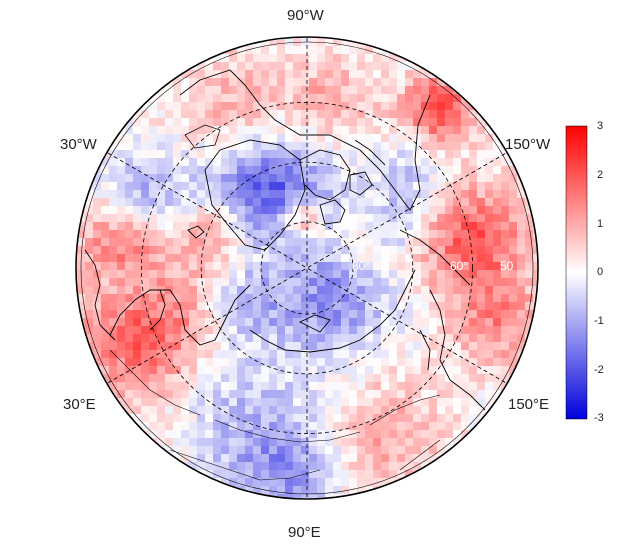  Describe the element at coordinates (459, 266) in the screenshot. I see `lat-label-60: 60°` at that location.